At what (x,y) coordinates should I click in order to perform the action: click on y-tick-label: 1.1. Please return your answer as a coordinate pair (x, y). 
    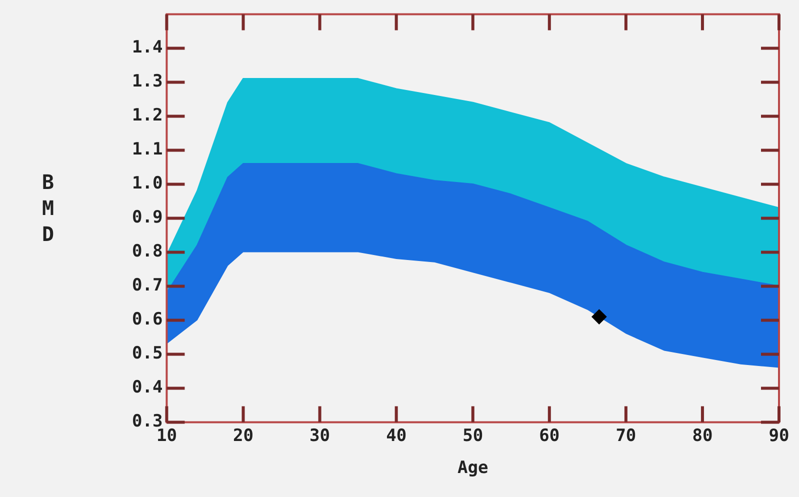
    Looking at the image, I should click on (147, 150).